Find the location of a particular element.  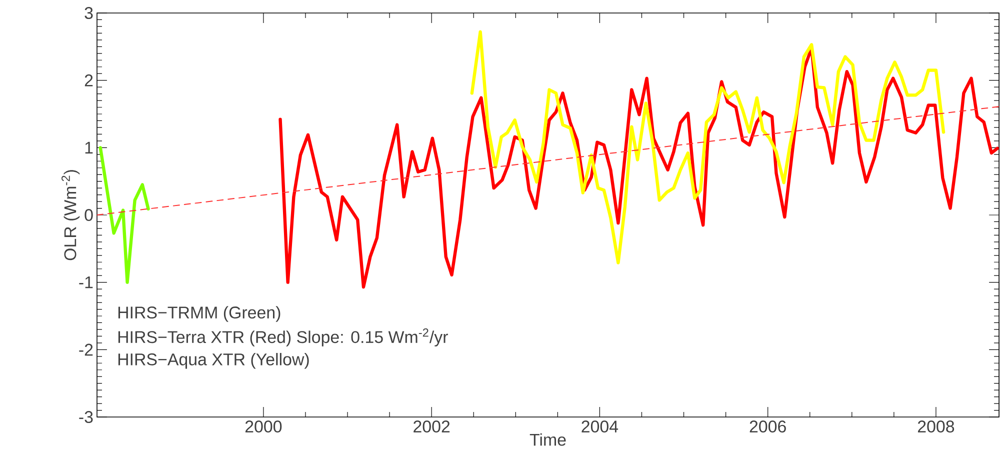

y-tick-label: -1 is located at coordinates (86, 282).